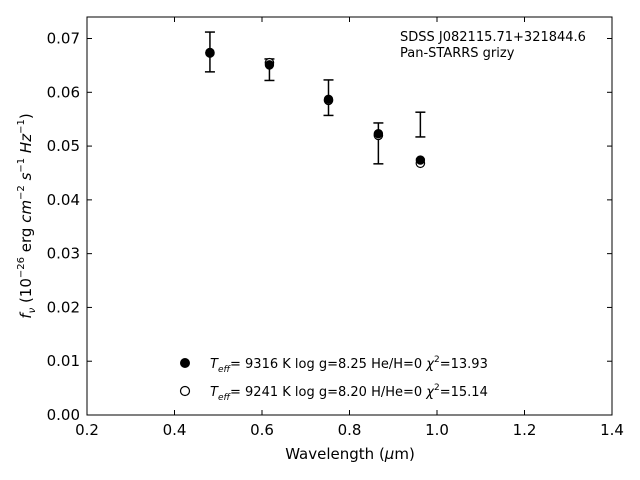 This screenshot has height=480, width=640. What do you see at coordinates (262, 430) in the screenshot?
I see `x-tick-label: 0.6` at bounding box center [262, 430].